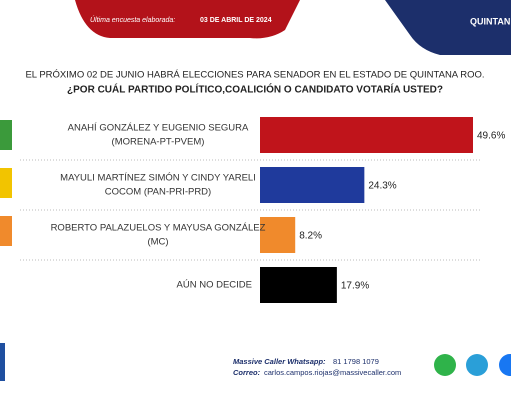 The height and width of the screenshot is (400, 511). What do you see at coordinates (490, 21) in the screenshot?
I see `state-name: QUINTAN` at bounding box center [490, 21].